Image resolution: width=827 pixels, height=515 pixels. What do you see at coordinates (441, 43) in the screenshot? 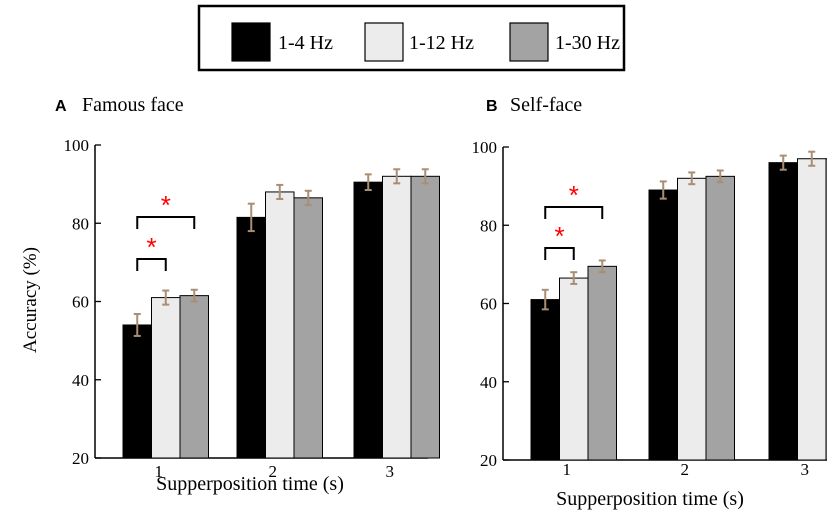
I see `legend-label-1-12hz: 1-12 Hz` at bounding box center [441, 43].